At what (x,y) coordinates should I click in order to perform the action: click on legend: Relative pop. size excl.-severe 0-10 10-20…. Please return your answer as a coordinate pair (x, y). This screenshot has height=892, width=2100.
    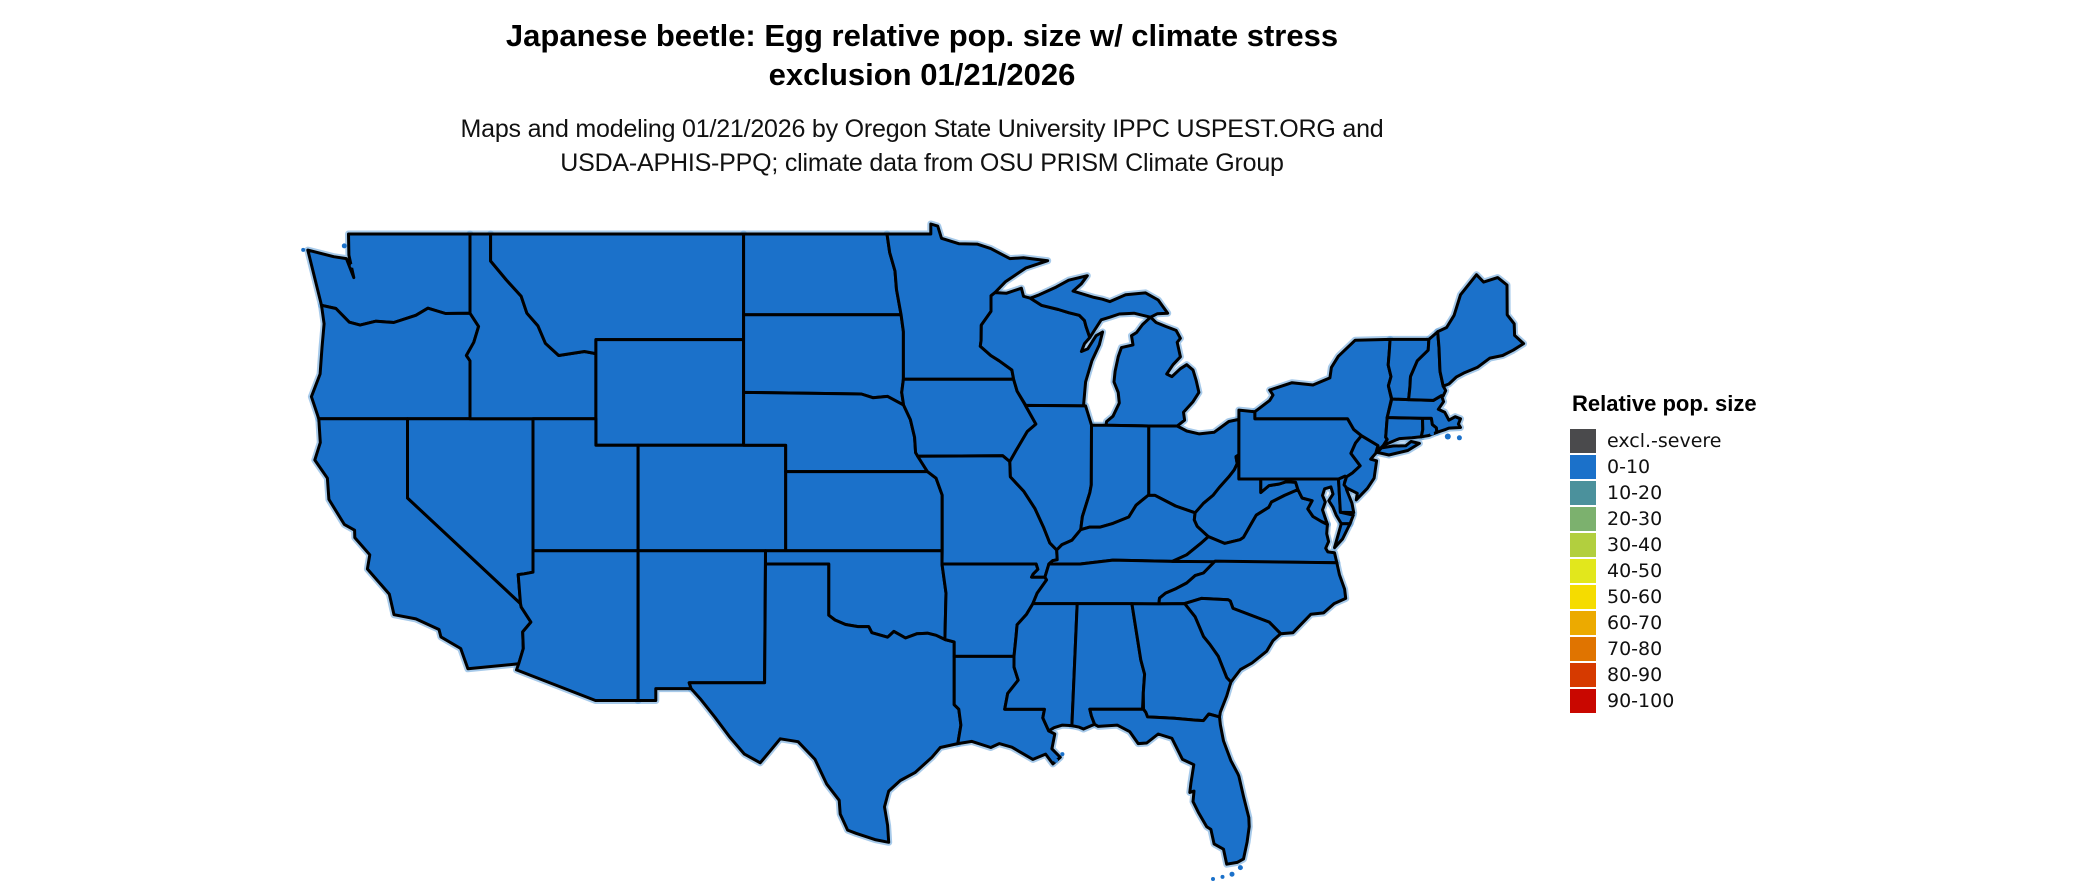
    Looking at the image, I should click on (1663, 553).